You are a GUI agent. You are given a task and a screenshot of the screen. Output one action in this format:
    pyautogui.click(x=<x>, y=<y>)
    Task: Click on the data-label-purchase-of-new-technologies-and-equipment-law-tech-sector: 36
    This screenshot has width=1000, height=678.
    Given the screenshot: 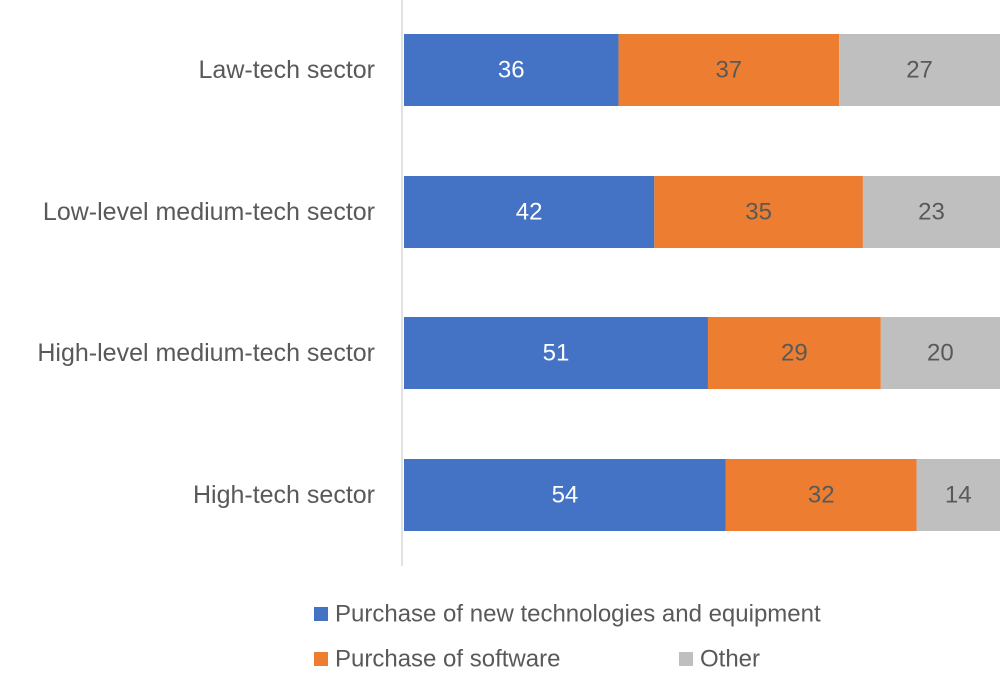 What is the action you would take?
    pyautogui.click(x=511, y=70)
    